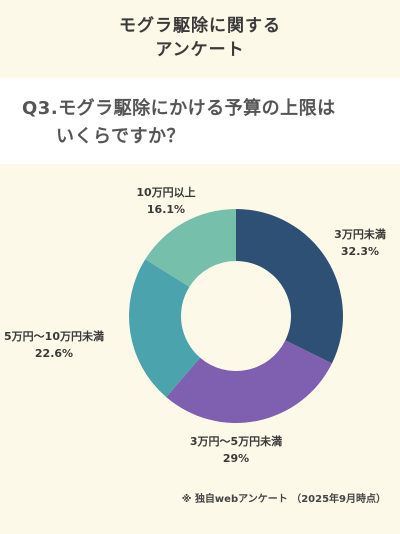 Image resolution: width=400 pixels, height=534 pixels. Describe the element at coordinates (236, 458) in the screenshot. I see `slice-value-label-2: 29%` at that location.